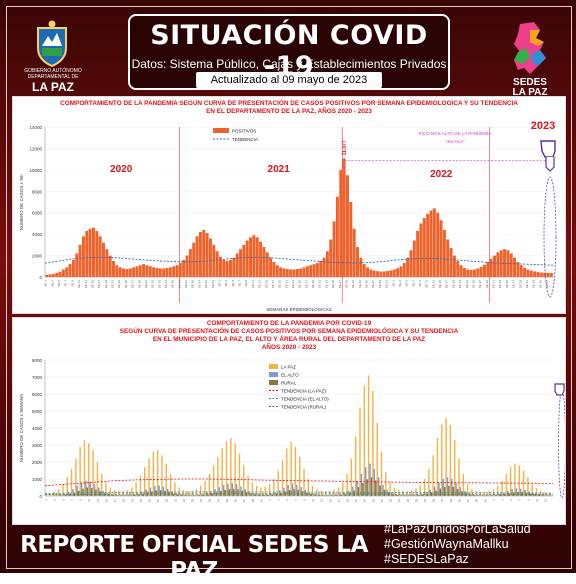 Image resolution: width=576 pixels, height=584 pixels. What do you see at coordinates (106, 501) in the screenshot?
I see `chart2-xtick-label: 15` at bounding box center [106, 501].